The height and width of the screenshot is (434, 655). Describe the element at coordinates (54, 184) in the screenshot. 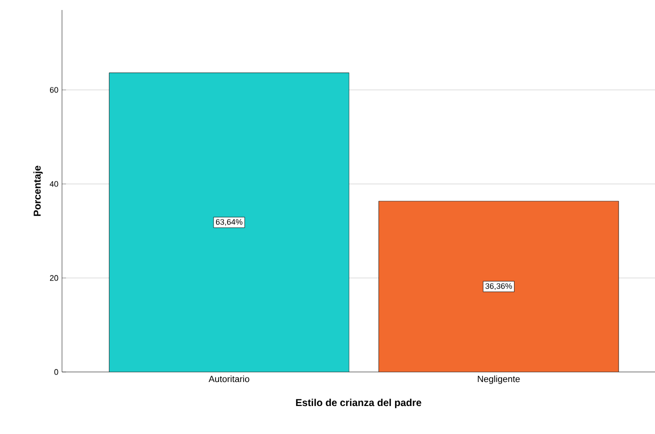

I see `y-tick-label: 40` at that location.